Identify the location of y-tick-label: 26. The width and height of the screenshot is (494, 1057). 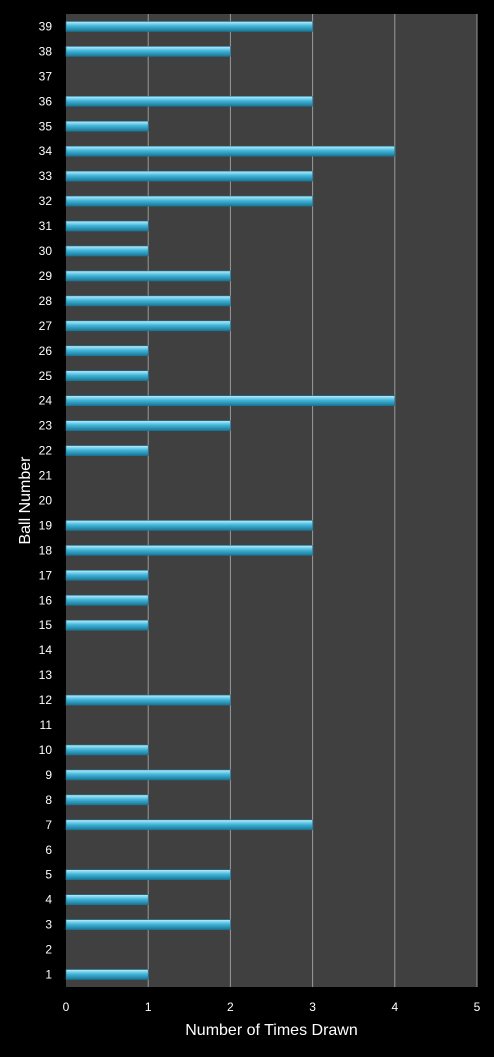
(46, 351).